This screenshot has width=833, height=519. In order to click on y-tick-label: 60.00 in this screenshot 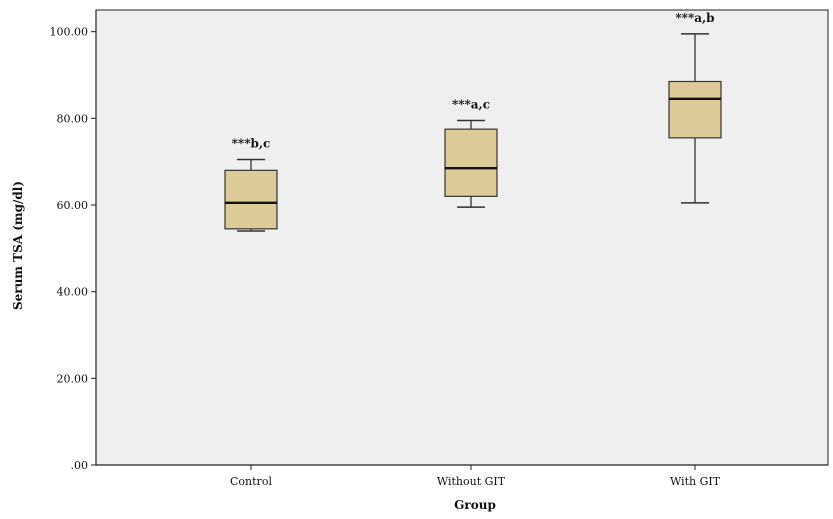, I will do `click(73, 205)`.